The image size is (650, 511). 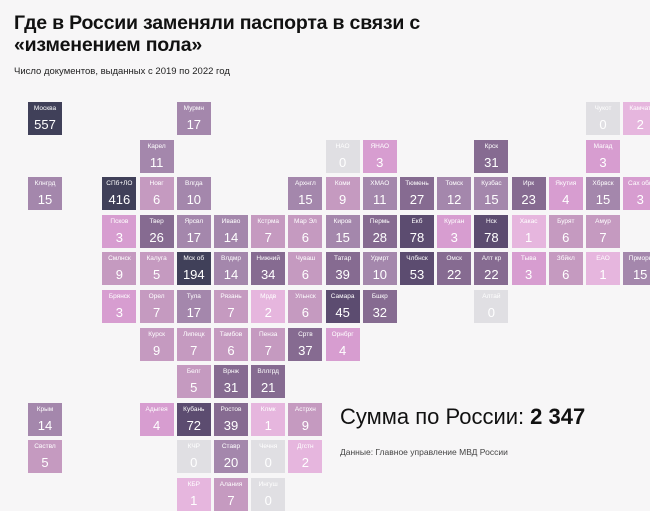 I want to click on region-name: Тамбов, so click(x=231, y=334).